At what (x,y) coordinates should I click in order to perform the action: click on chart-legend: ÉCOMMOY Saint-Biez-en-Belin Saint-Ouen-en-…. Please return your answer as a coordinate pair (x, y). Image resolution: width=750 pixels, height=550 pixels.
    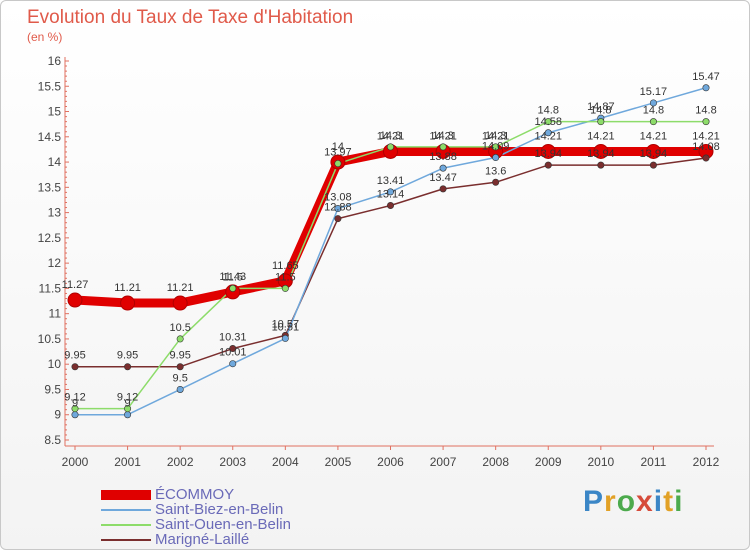
    Looking at the image, I should click on (196, 517).